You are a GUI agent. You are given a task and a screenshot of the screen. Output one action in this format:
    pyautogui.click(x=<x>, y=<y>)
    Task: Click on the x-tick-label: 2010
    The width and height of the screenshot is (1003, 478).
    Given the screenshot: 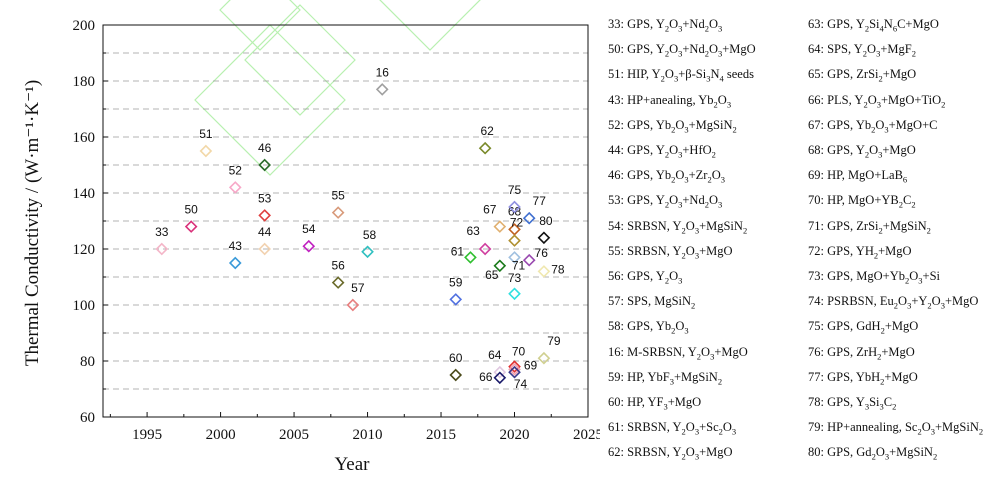 What is the action you would take?
    pyautogui.click(x=368, y=435)
    